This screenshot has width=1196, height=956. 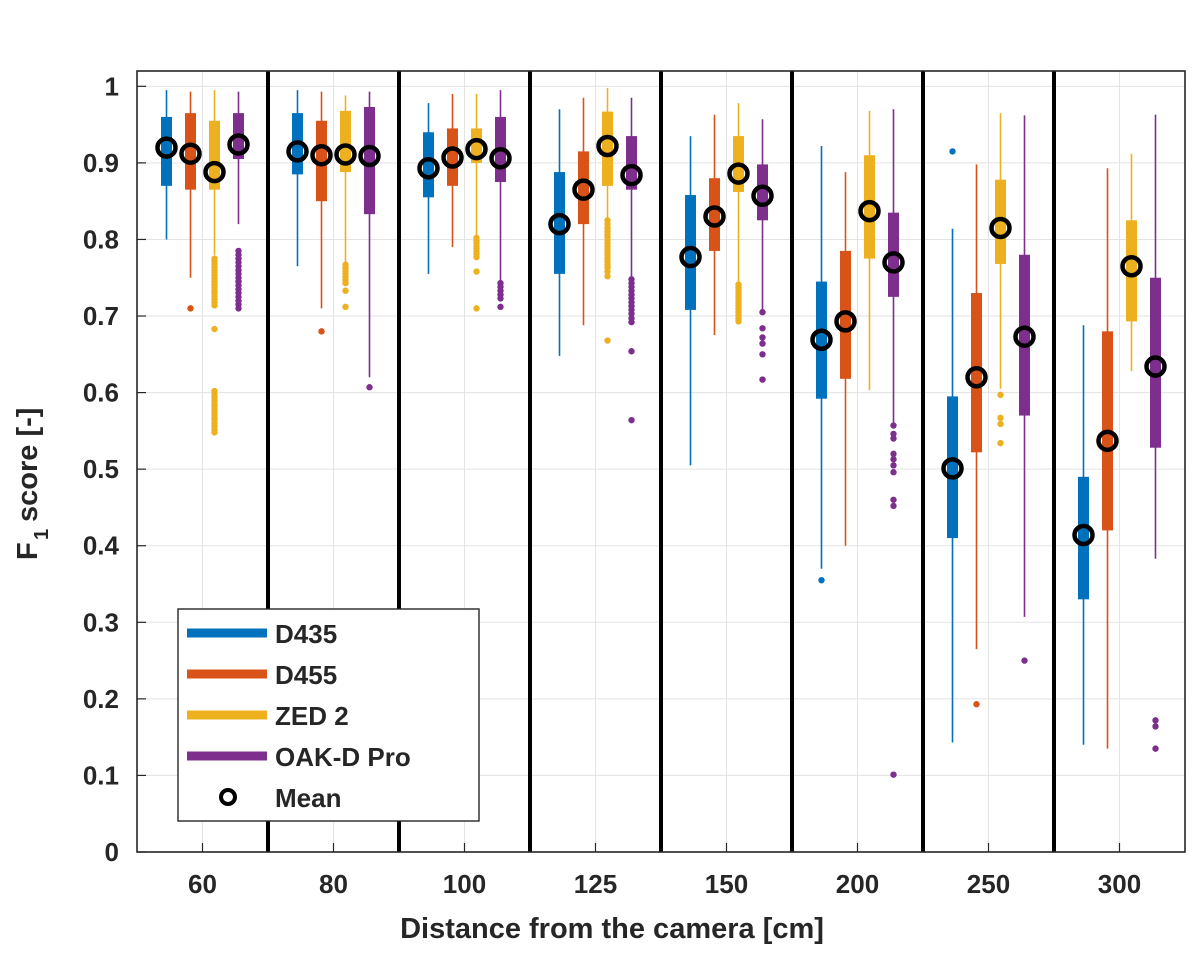 I want to click on y-axis-ticks: 0 0.1 0.2 0.3 0.4 0.5 0.6 0.7 0.8 0.9 1, so click(x=114, y=469).